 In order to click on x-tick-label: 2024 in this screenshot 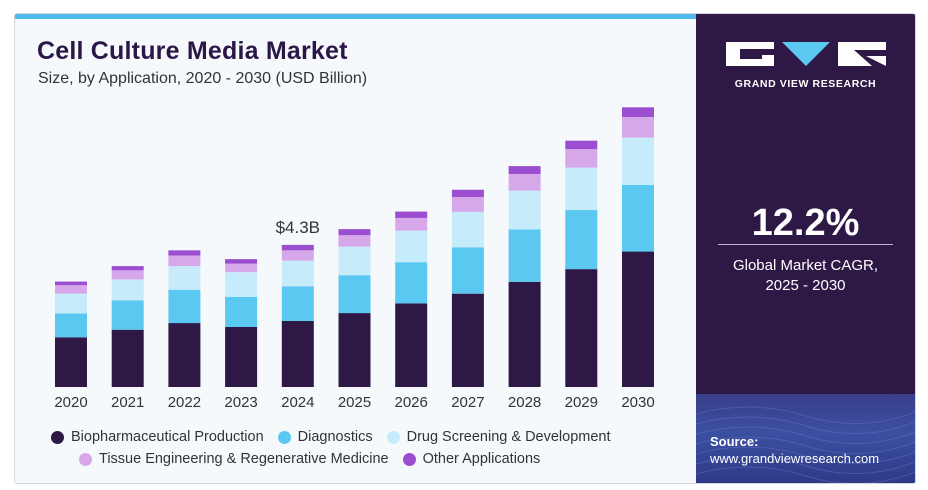, I will do `click(297, 402)`.